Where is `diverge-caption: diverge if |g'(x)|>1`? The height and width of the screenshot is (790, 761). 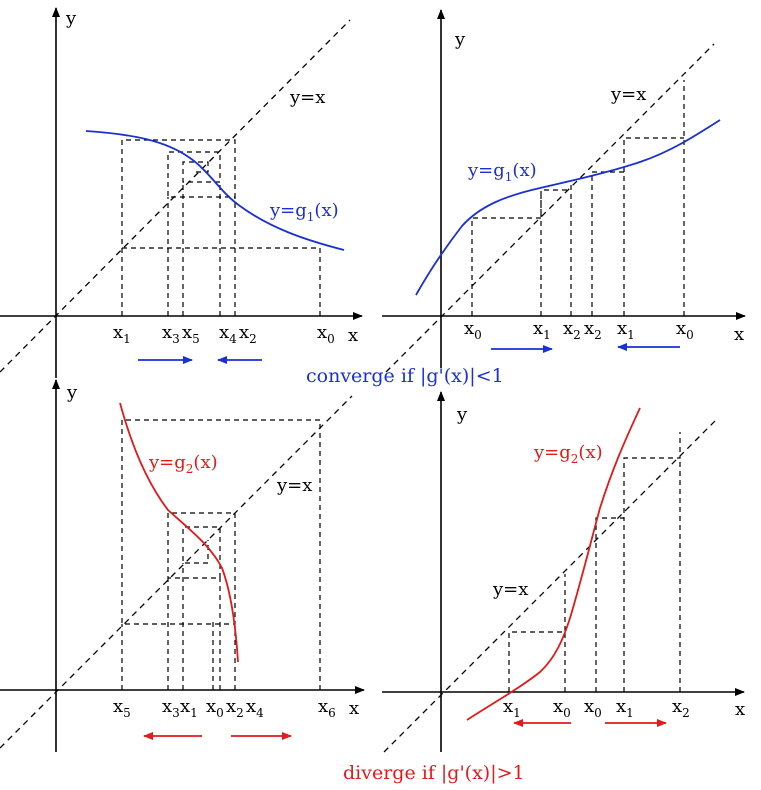
diverge-caption: diverge if |g'(x)|>1 is located at coordinates (434, 773).